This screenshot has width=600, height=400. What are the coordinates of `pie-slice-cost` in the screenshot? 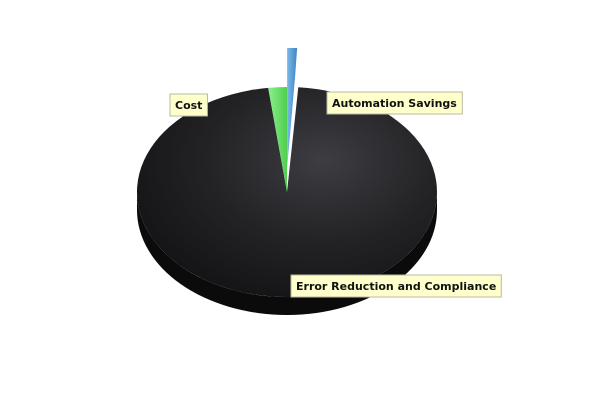 It's located at (277, 139).